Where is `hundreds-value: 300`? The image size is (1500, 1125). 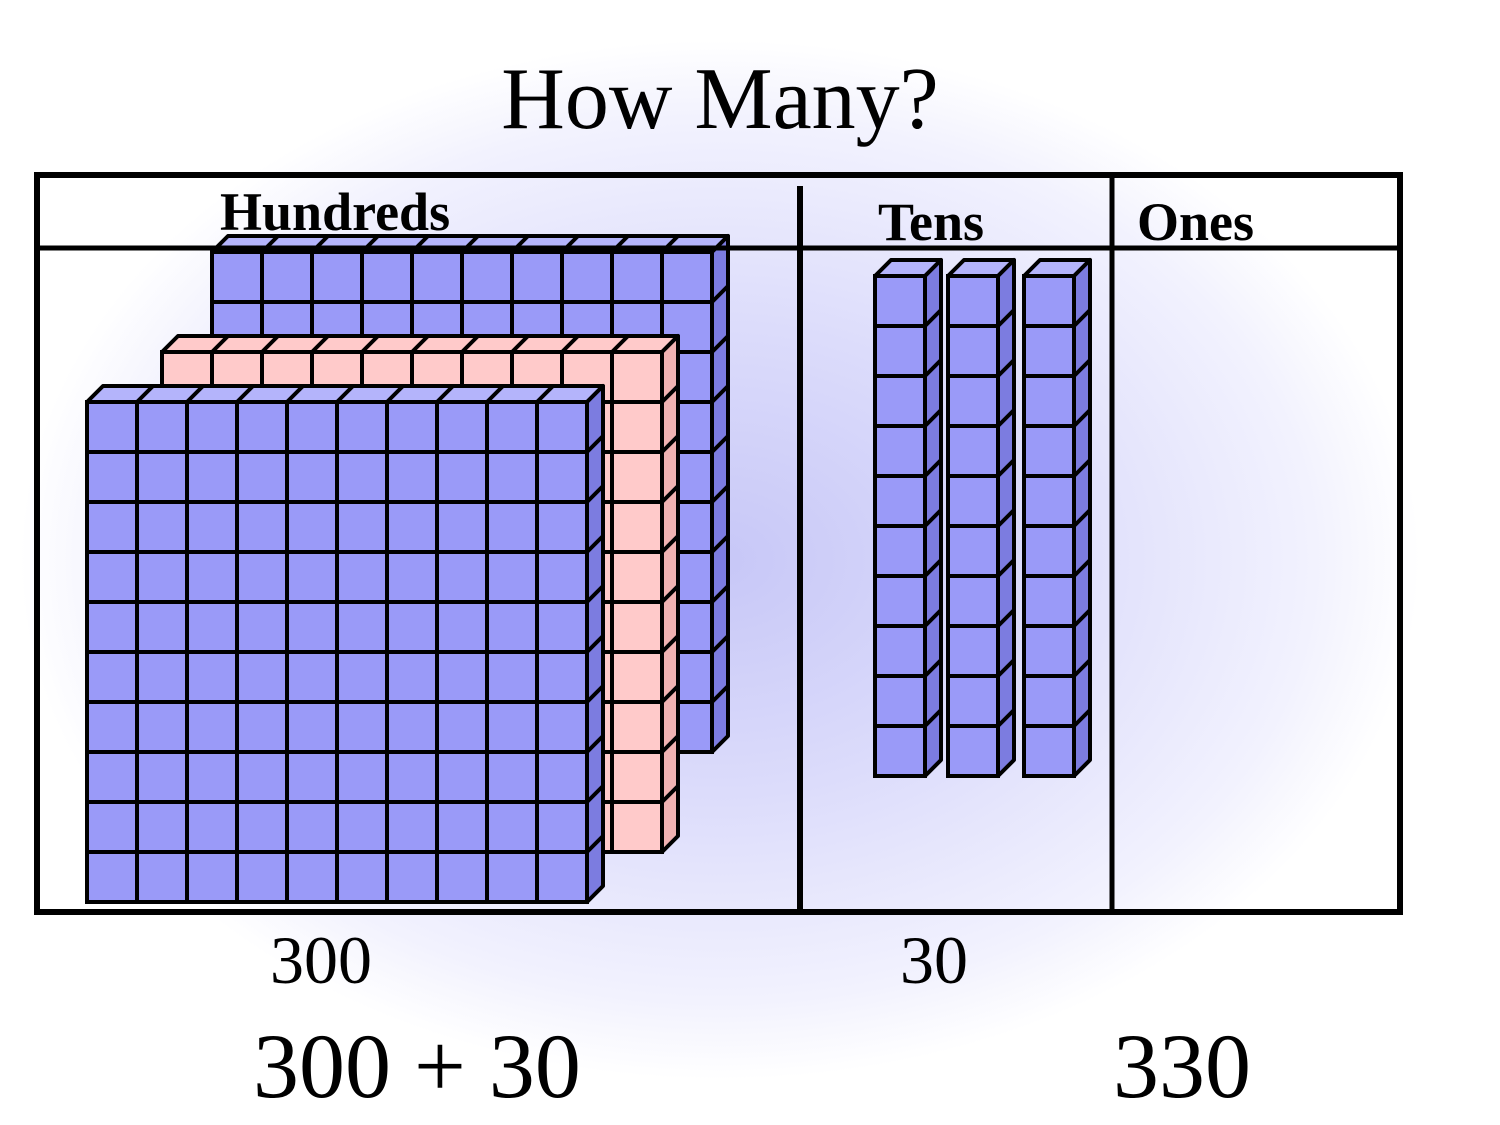 hundreds-value: 300 is located at coordinates (321, 960).